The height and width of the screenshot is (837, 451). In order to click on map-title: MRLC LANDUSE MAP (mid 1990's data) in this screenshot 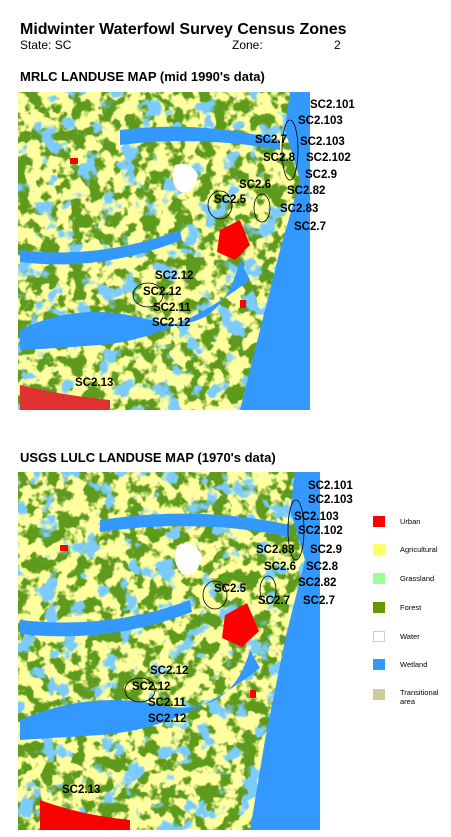, I will do `click(142, 76)`.